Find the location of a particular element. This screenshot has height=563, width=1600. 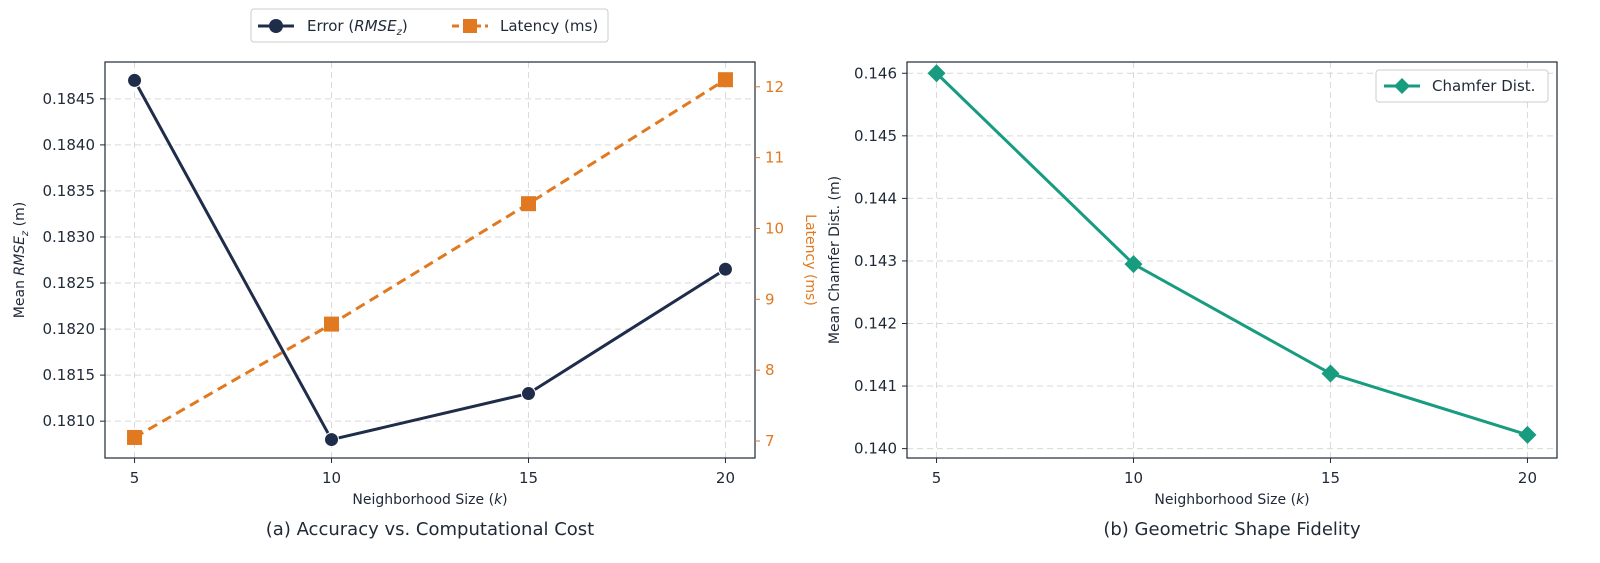

y-tick-label: 0.1830 is located at coordinates (69, 237).